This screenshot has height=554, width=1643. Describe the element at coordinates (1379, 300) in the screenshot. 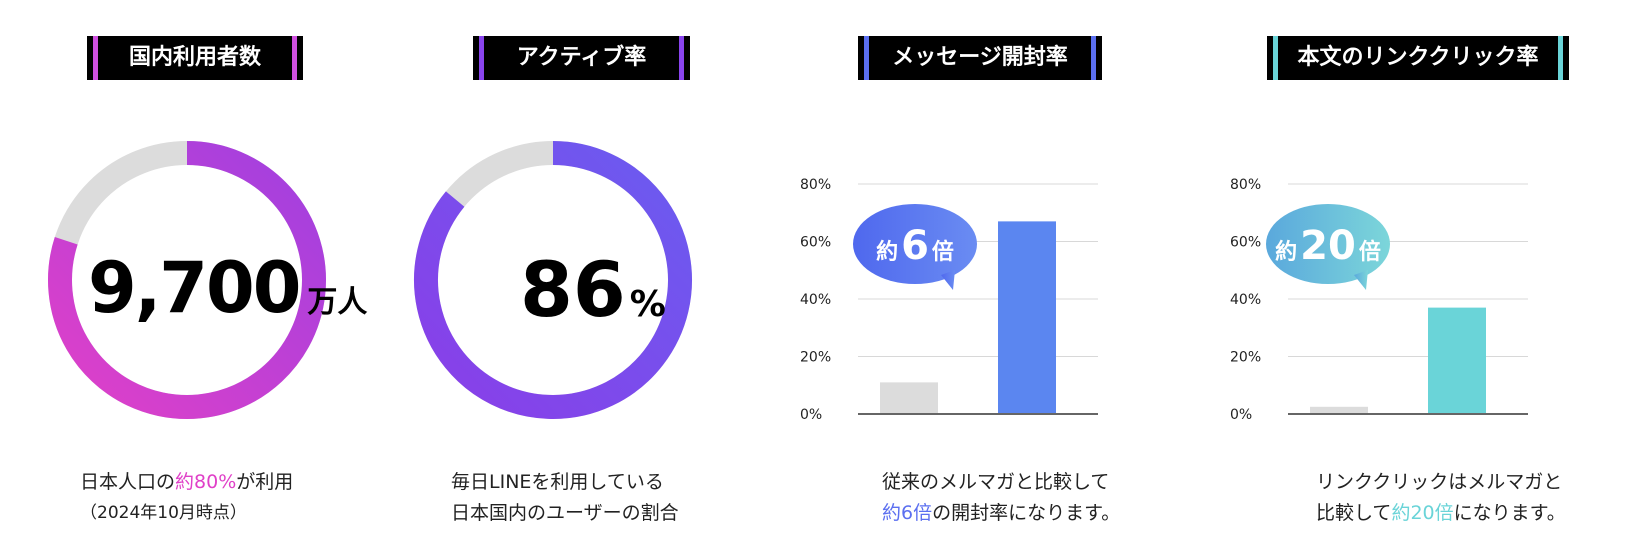

I see `bar-chart-click-rate: 0% 20% 40% 60% 80% 約20 倍` at that location.